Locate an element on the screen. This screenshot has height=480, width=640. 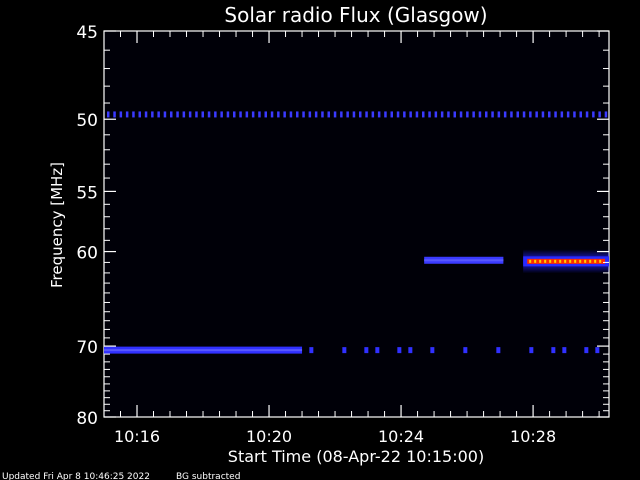
chart-title: Solar radio Flux (Glasgow) is located at coordinates (355, 15).